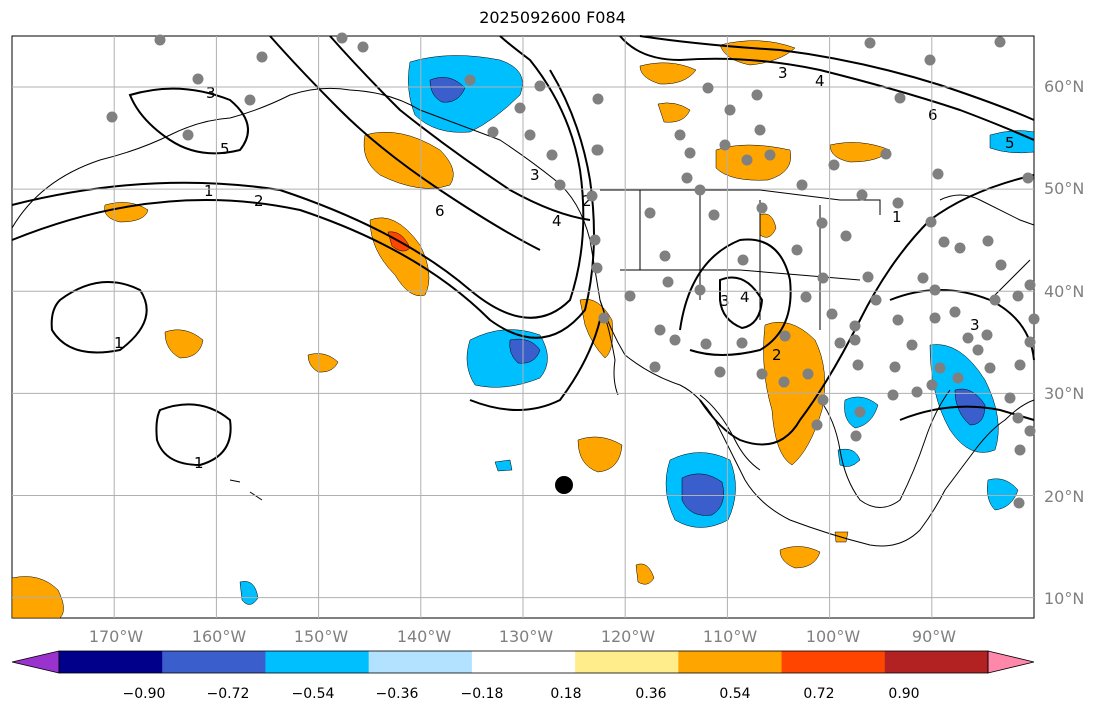 This screenshot has width=1105, height=712. What do you see at coordinates (1064, 342) in the screenshot?
I see `latitude-labels: 10°N 20°N 30°N 40°N 50°N 60°N` at bounding box center [1064, 342].